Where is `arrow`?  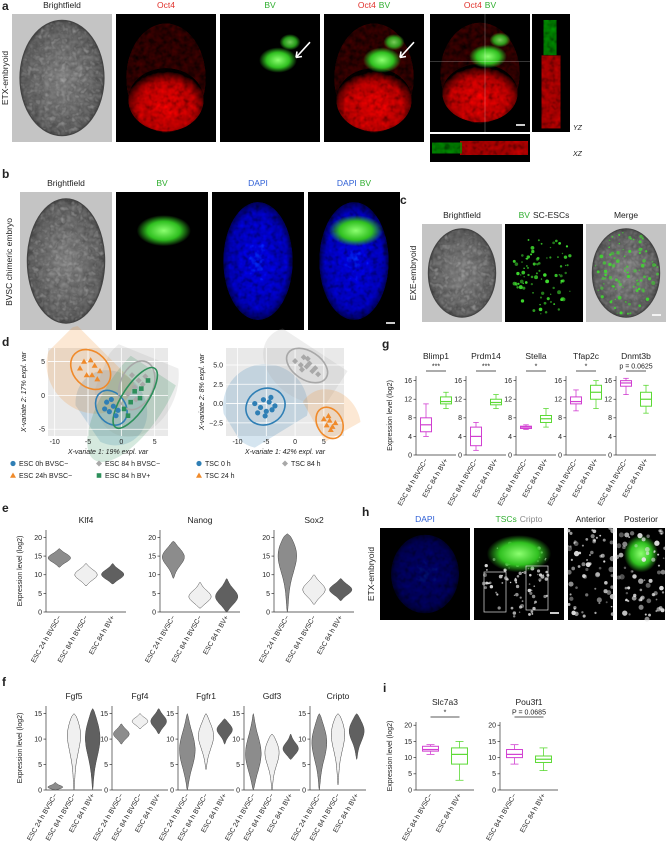 arrow is located at coordinates (407, 50).